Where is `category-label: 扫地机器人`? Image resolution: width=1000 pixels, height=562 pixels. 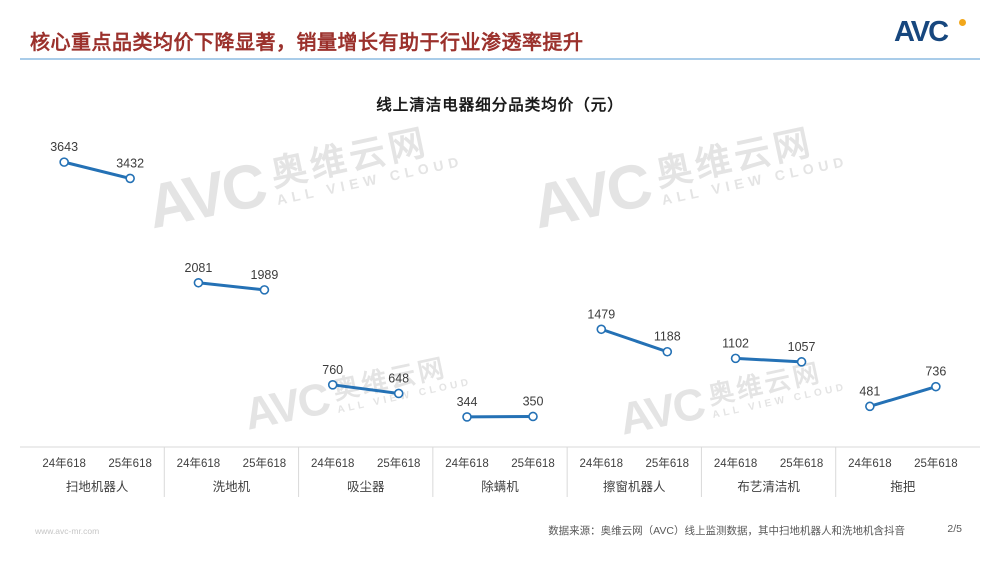 category-label: 扫地机器人 is located at coordinates (97, 487).